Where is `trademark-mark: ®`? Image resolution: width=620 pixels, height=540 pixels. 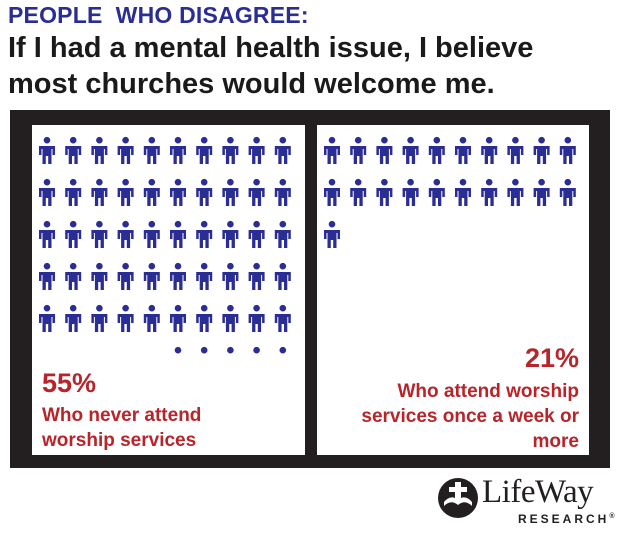 trademark-mark: ® is located at coordinates (612, 516).